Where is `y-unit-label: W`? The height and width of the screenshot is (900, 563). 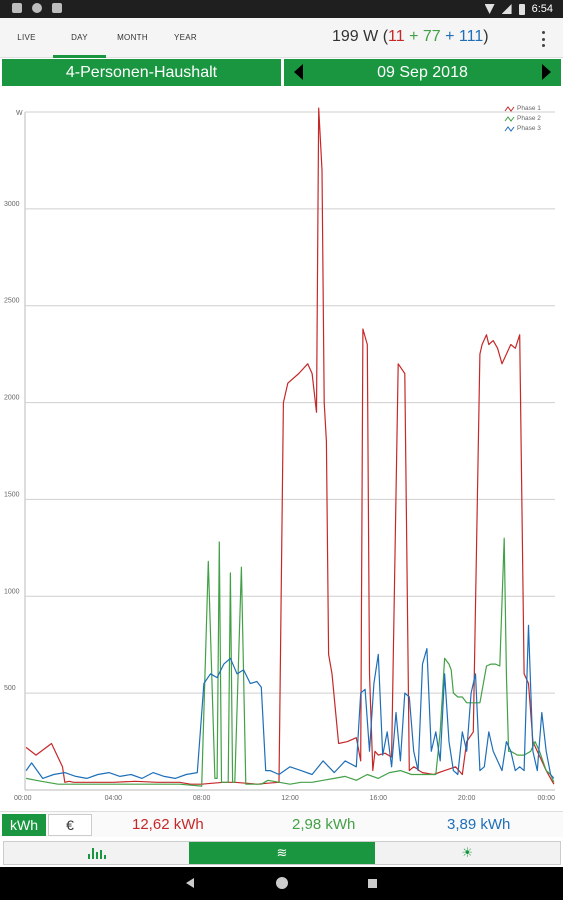 y-unit-label: W is located at coordinates (19, 113).